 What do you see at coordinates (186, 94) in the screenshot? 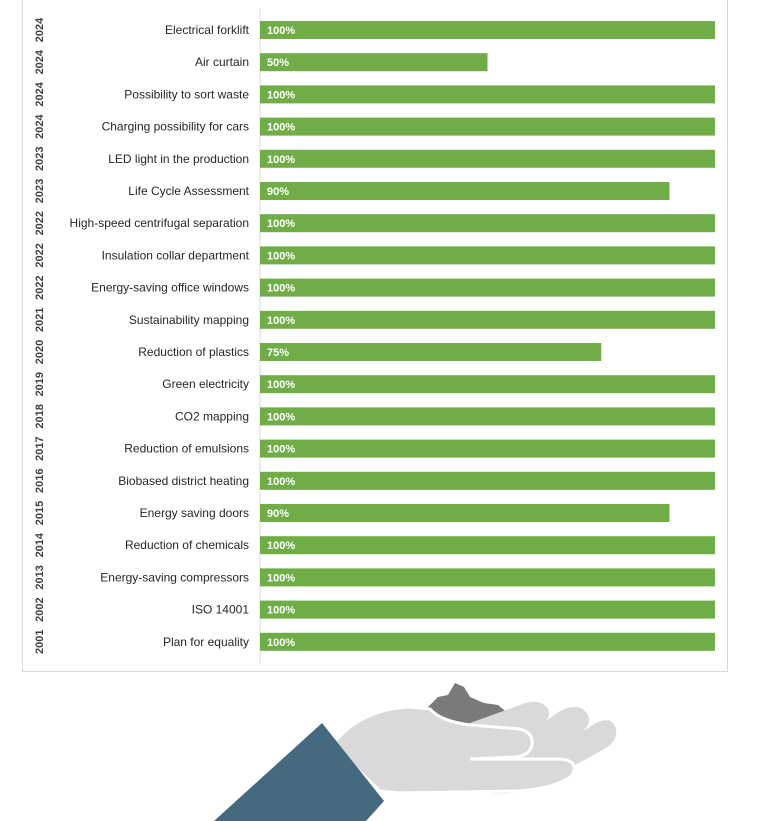
I see `category-label: Possibility to sort waste` at bounding box center [186, 94].